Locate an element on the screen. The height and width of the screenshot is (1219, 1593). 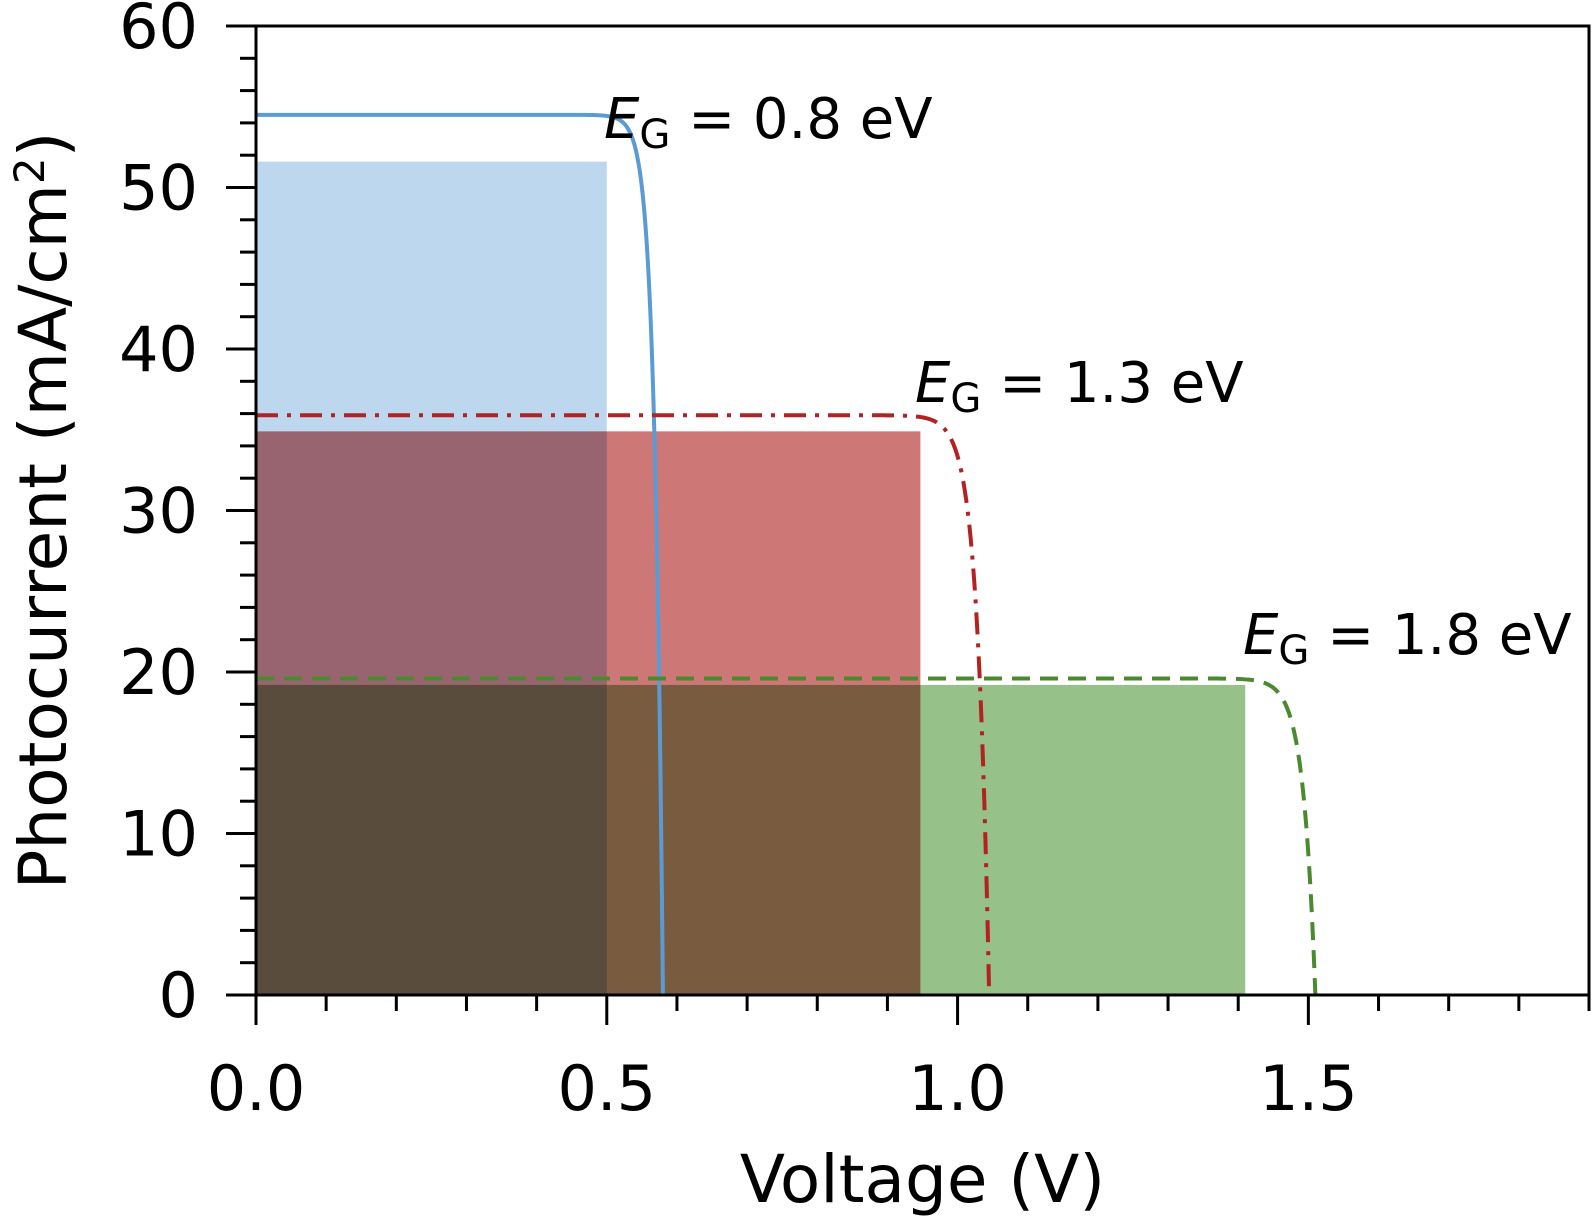
curve-label-1: EG = 0.8 eV is located at coordinates (768, 122).